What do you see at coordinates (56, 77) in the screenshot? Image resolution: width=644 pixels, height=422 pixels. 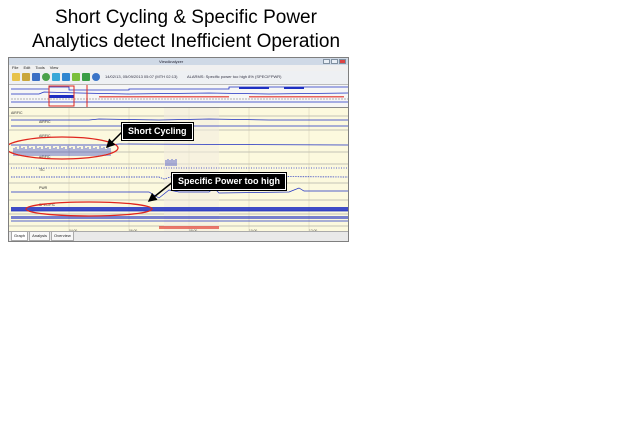 I see `export-icon` at bounding box center [56, 77].